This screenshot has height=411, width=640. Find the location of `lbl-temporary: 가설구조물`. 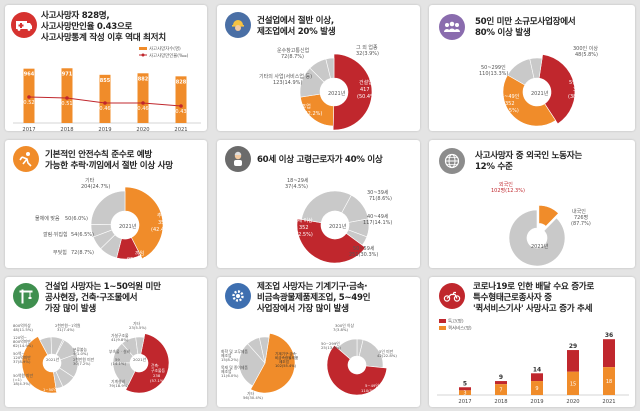

lbl-temporary: 가설구조물 is located at coordinates (120, 335).